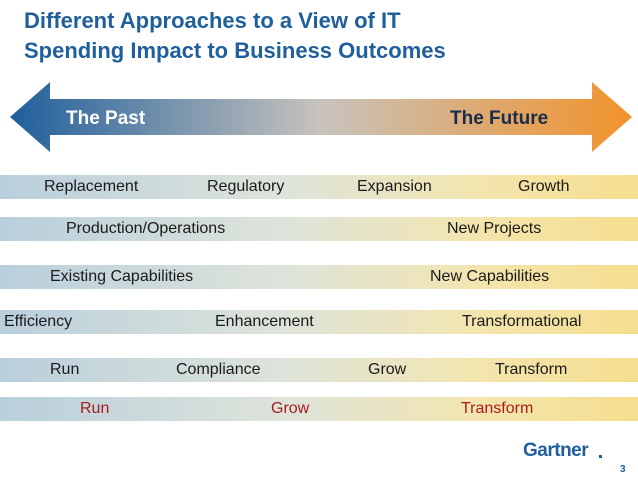  I want to click on page-number: 3, so click(623, 469).